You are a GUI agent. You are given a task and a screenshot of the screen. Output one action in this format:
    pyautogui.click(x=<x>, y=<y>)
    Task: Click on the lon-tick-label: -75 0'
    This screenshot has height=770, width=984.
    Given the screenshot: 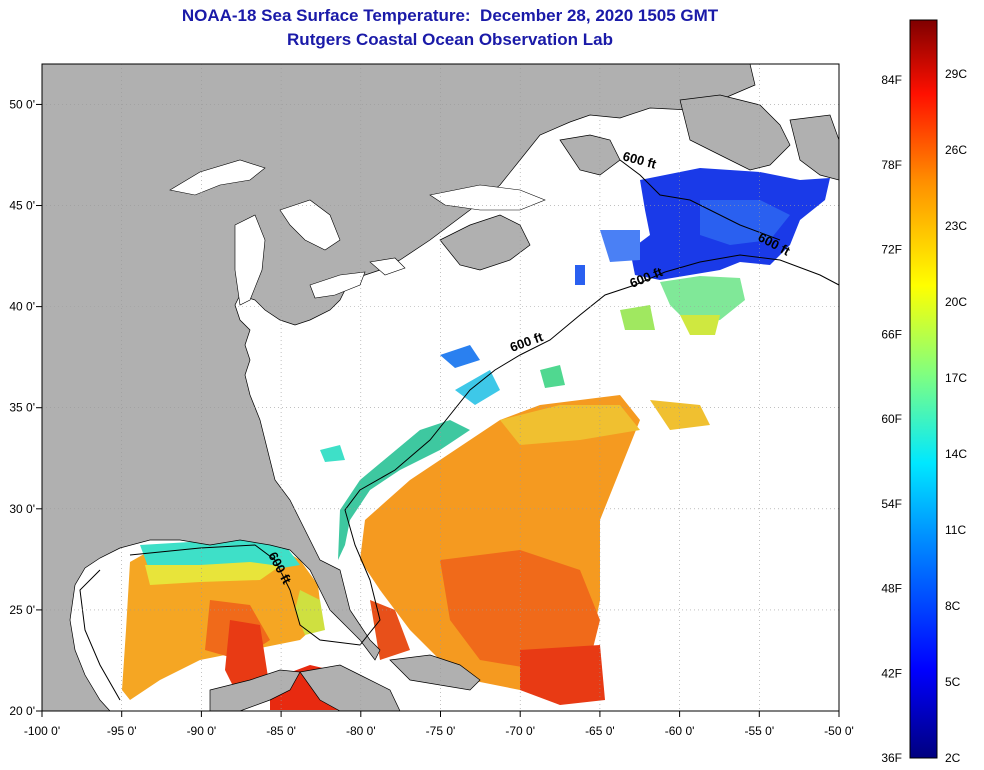 What is the action you would take?
    pyautogui.click(x=441, y=731)
    